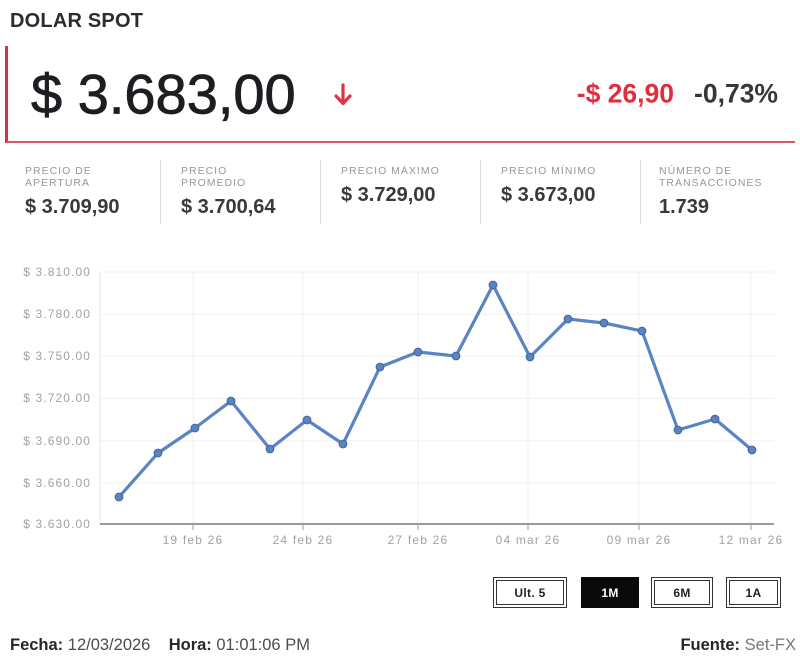  What do you see at coordinates (57, 483) in the screenshot?
I see `svg-text: $ 3.660.00` at bounding box center [57, 483].